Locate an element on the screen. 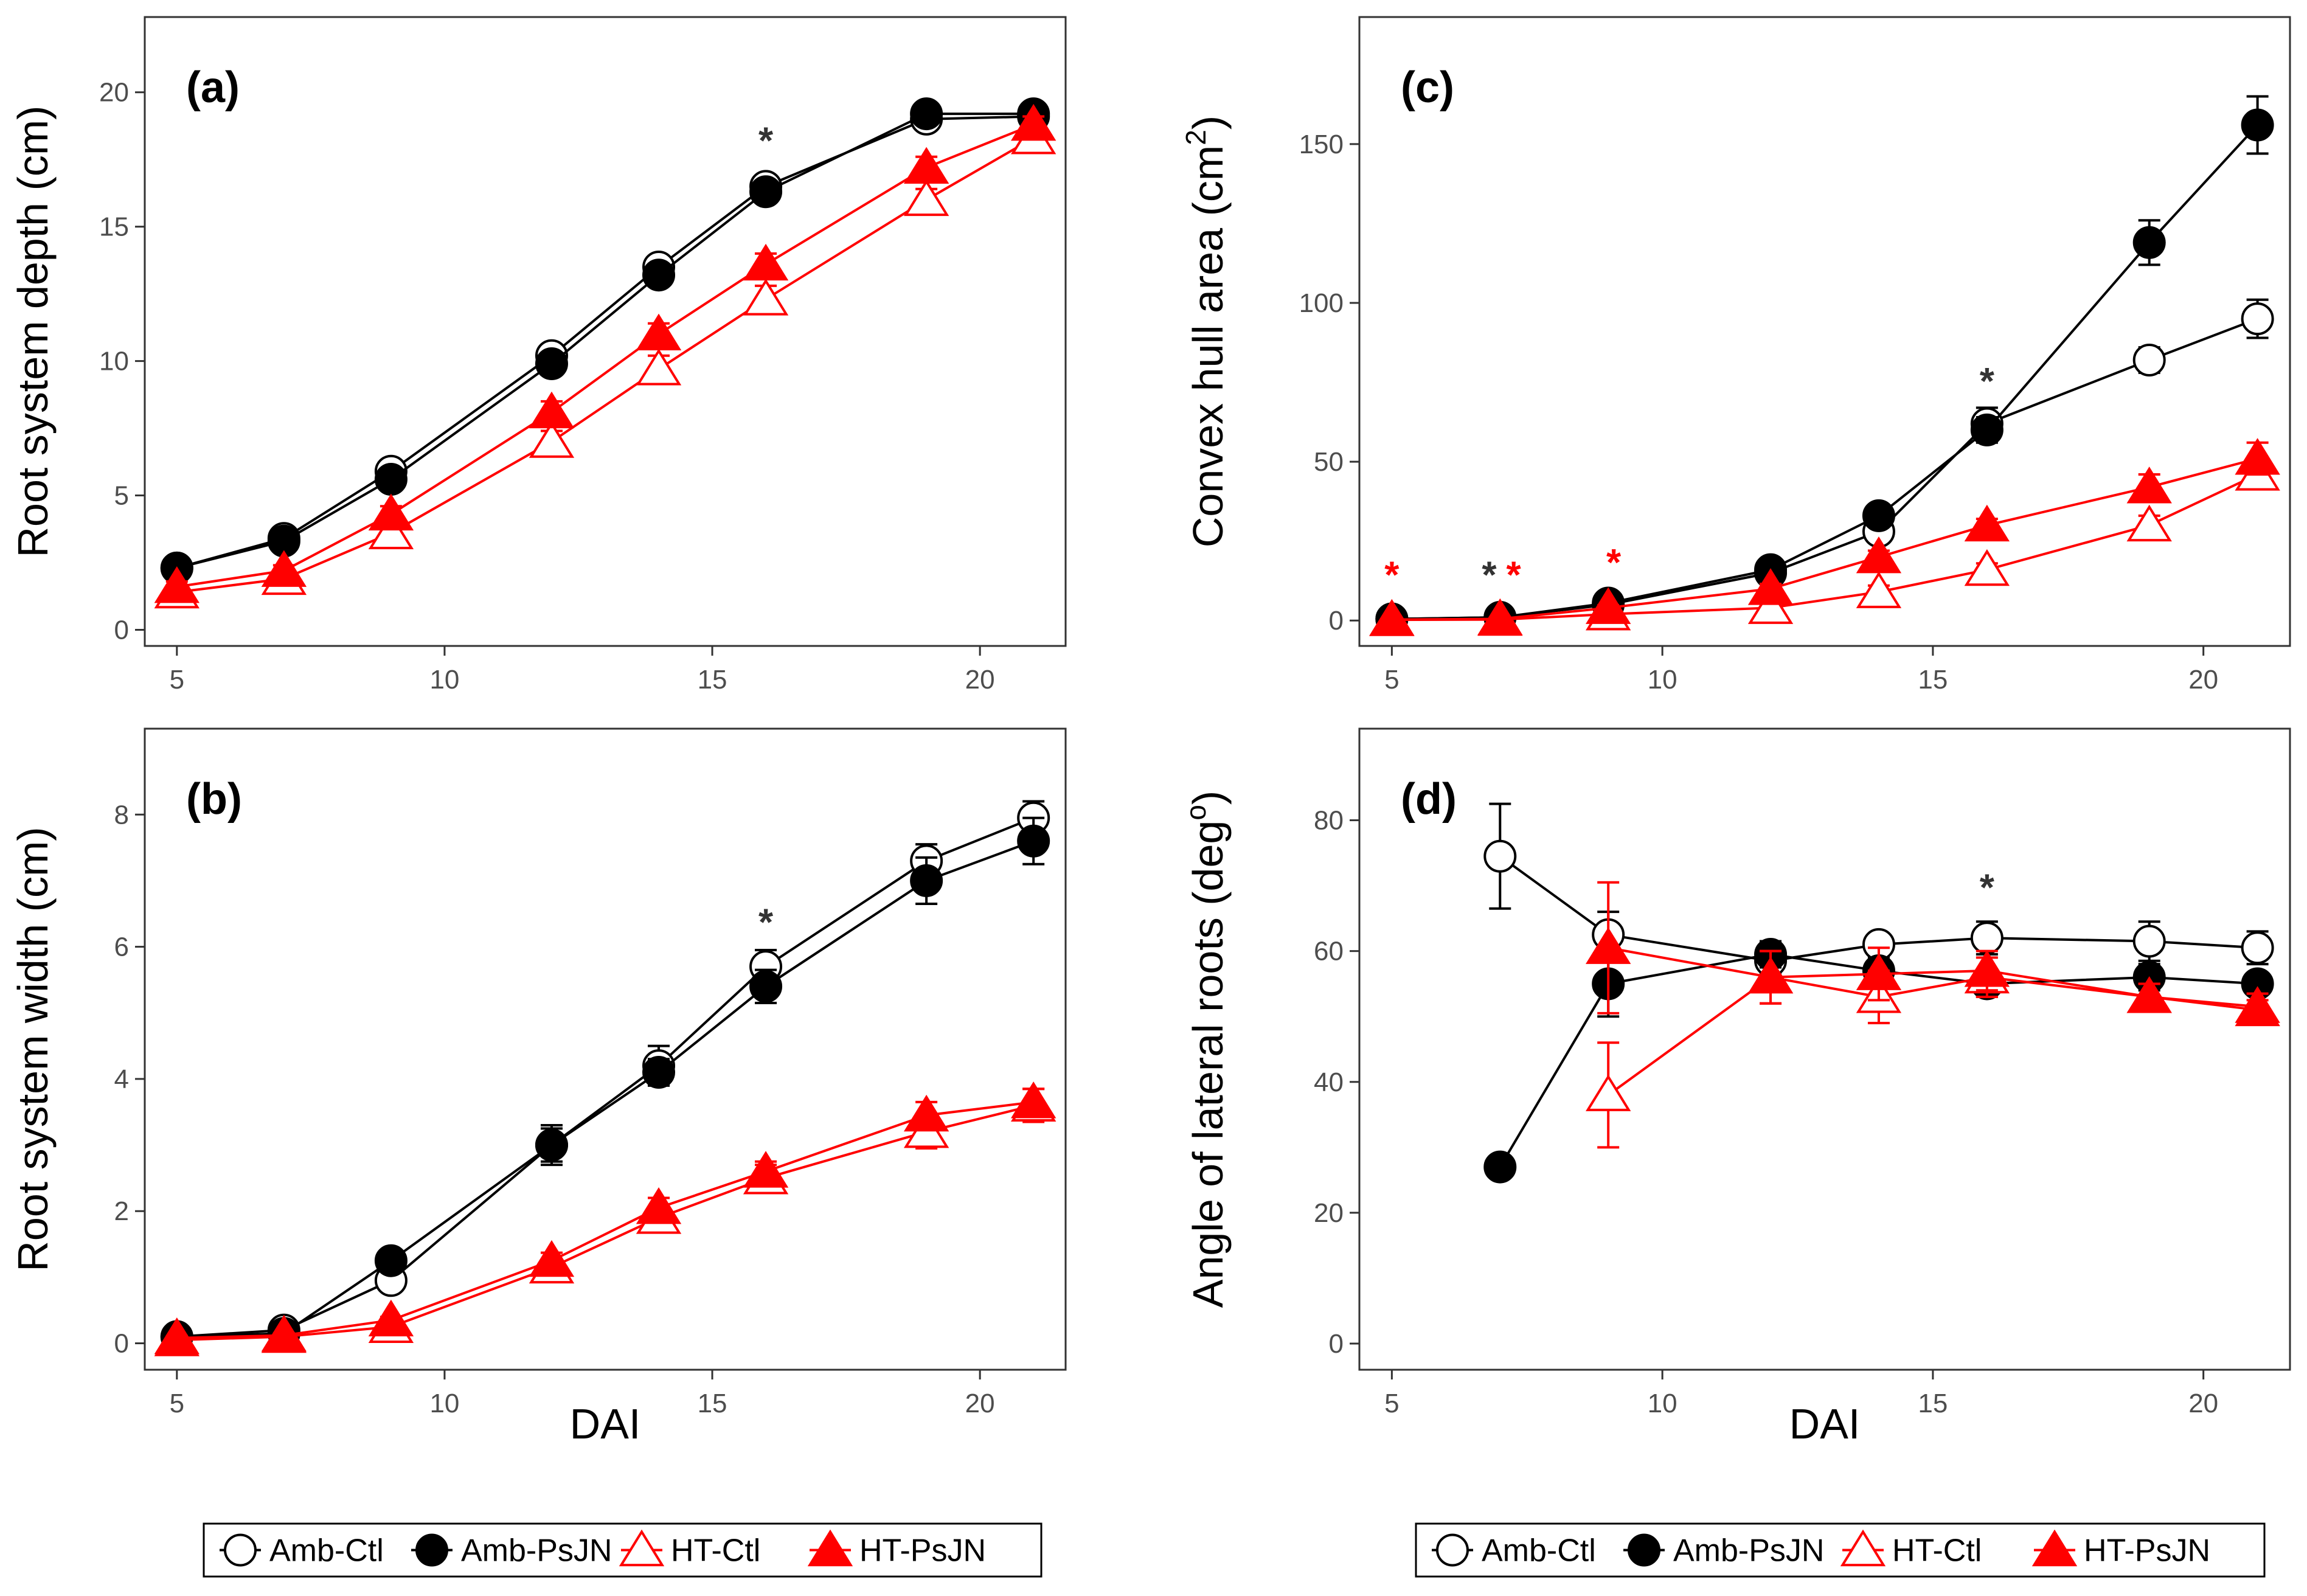 This screenshot has height=1596, width=2307. legend-label-ht-ctl: HT-Ctl is located at coordinates (715, 1551).